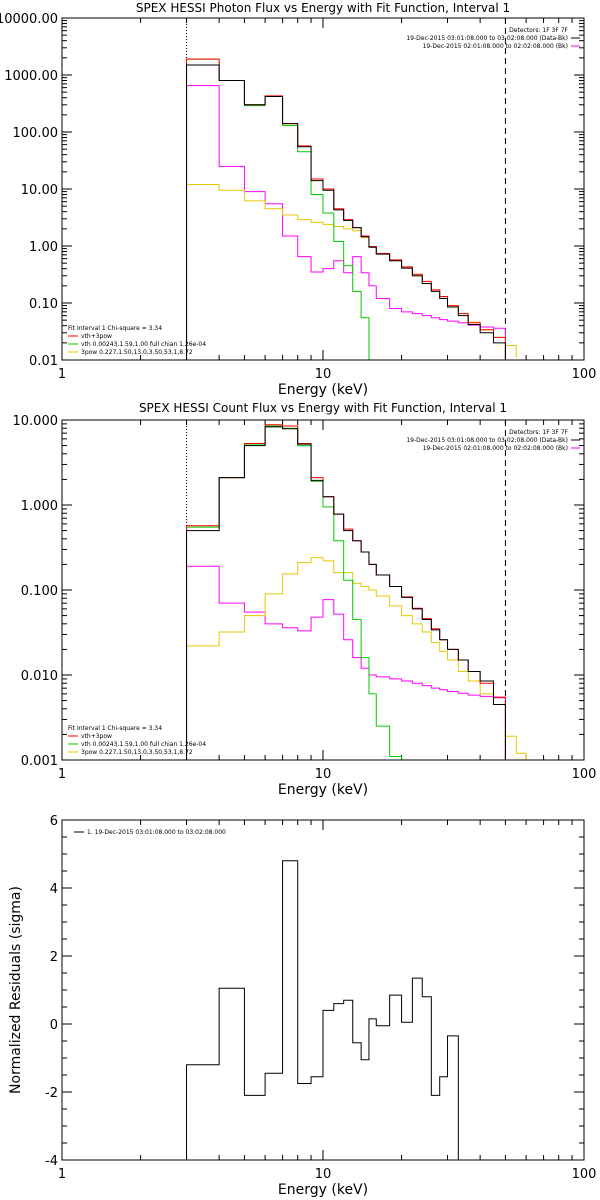 The width and height of the screenshot is (600, 1200). I want to click on plot-area, so click(322, 1010).